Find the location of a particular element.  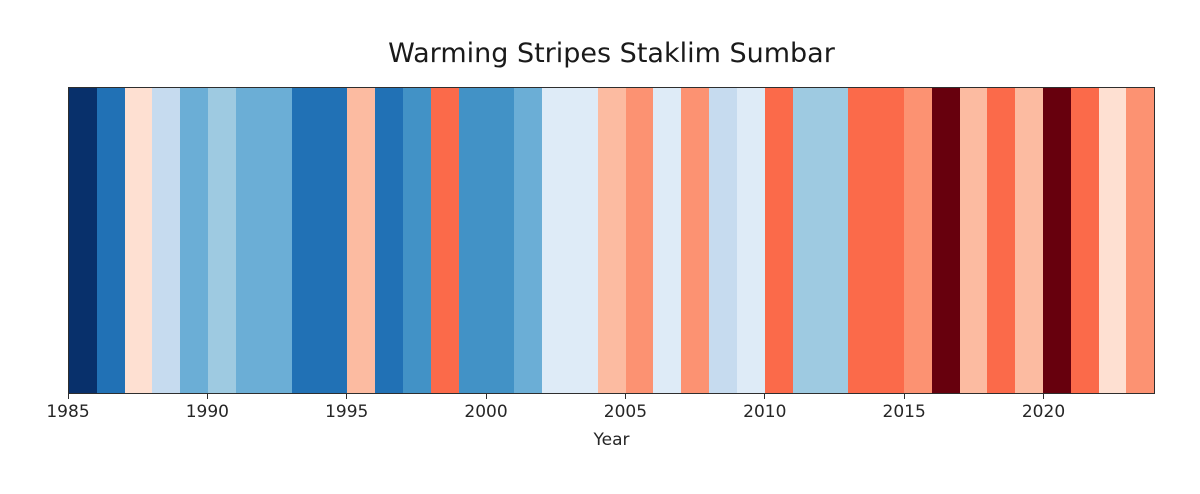

stripe-1985 is located at coordinates (83, 240).